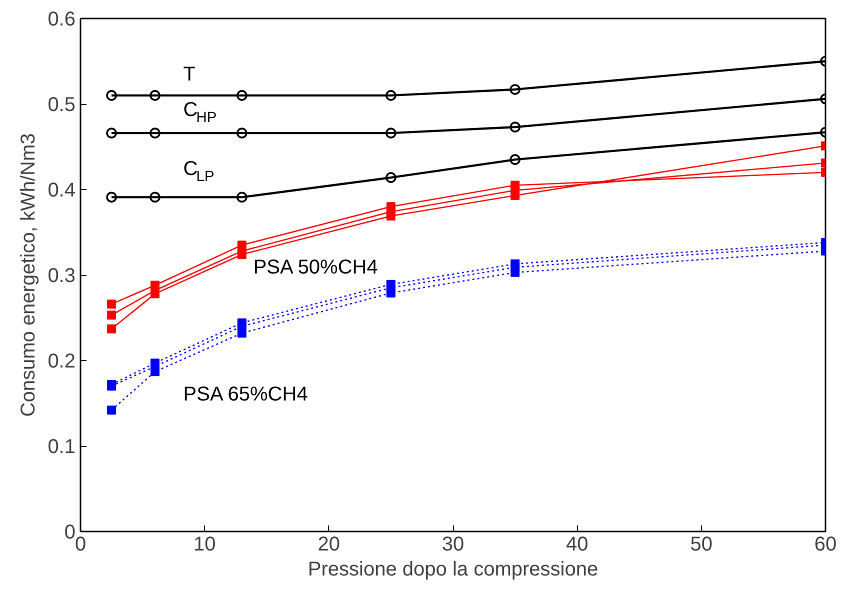  I want to click on y-tick-label: 0.6, so click(62, 19).